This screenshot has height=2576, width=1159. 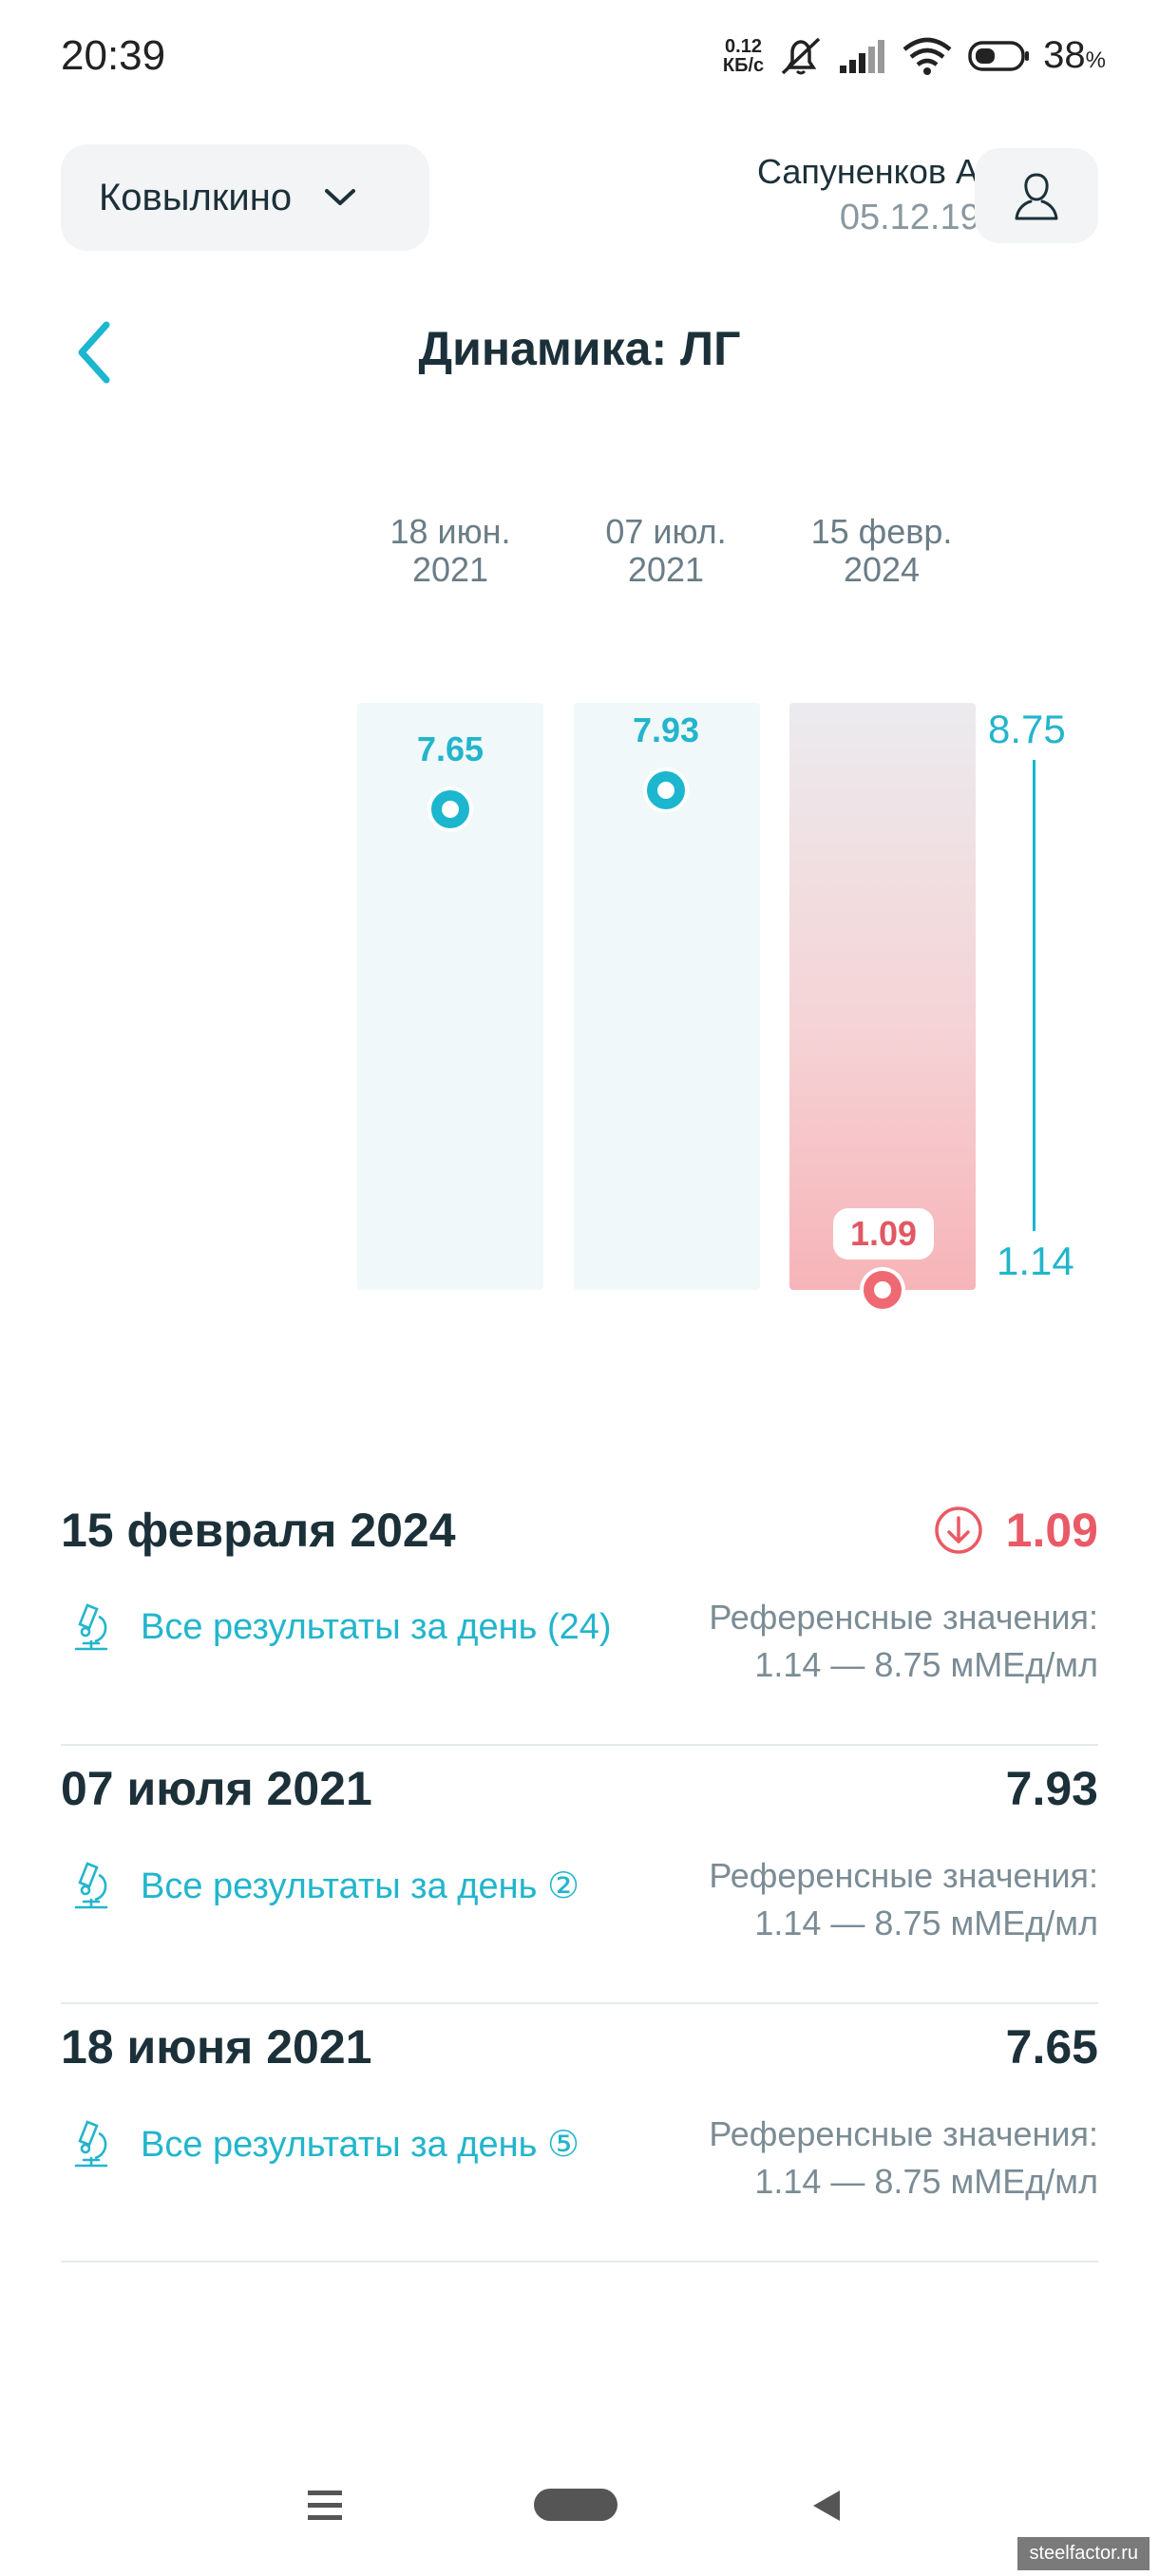 I want to click on network-speed-unit: КБ/с, so click(x=743, y=65).